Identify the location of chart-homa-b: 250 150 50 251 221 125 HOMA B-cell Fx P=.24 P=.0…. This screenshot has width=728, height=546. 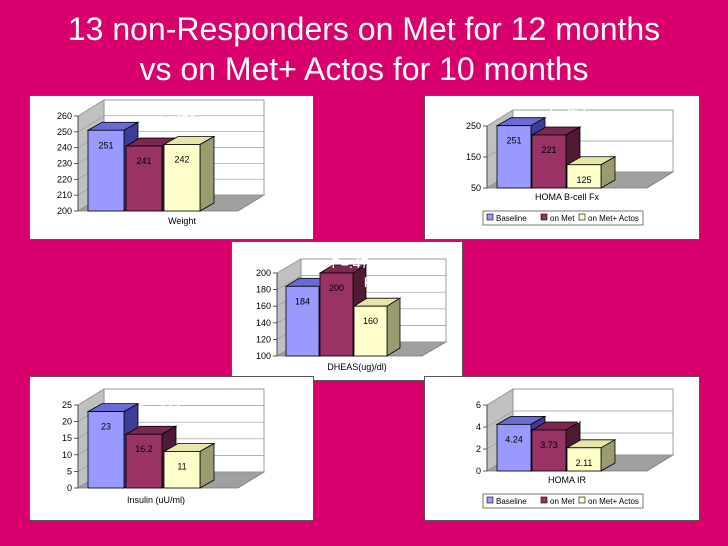
(570, 162).